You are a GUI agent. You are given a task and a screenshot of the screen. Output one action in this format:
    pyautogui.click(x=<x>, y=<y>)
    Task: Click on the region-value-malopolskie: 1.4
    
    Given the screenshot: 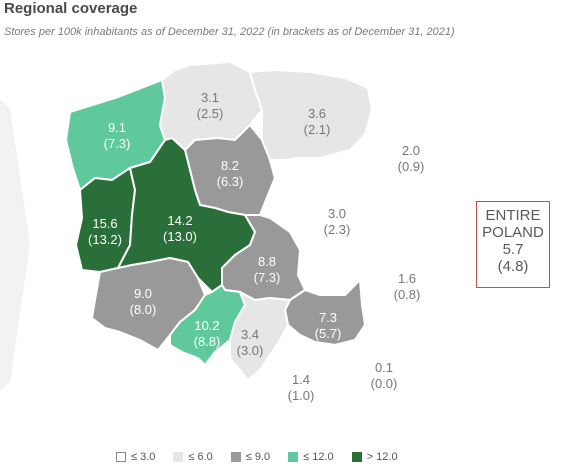 What is the action you would take?
    pyautogui.click(x=301, y=379)
    